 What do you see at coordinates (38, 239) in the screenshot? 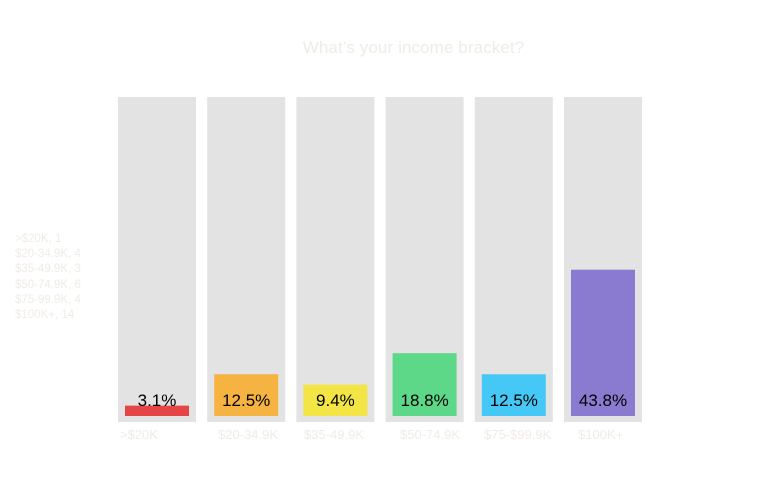
I see `legend-entry: >$20K, 1` at bounding box center [38, 239].